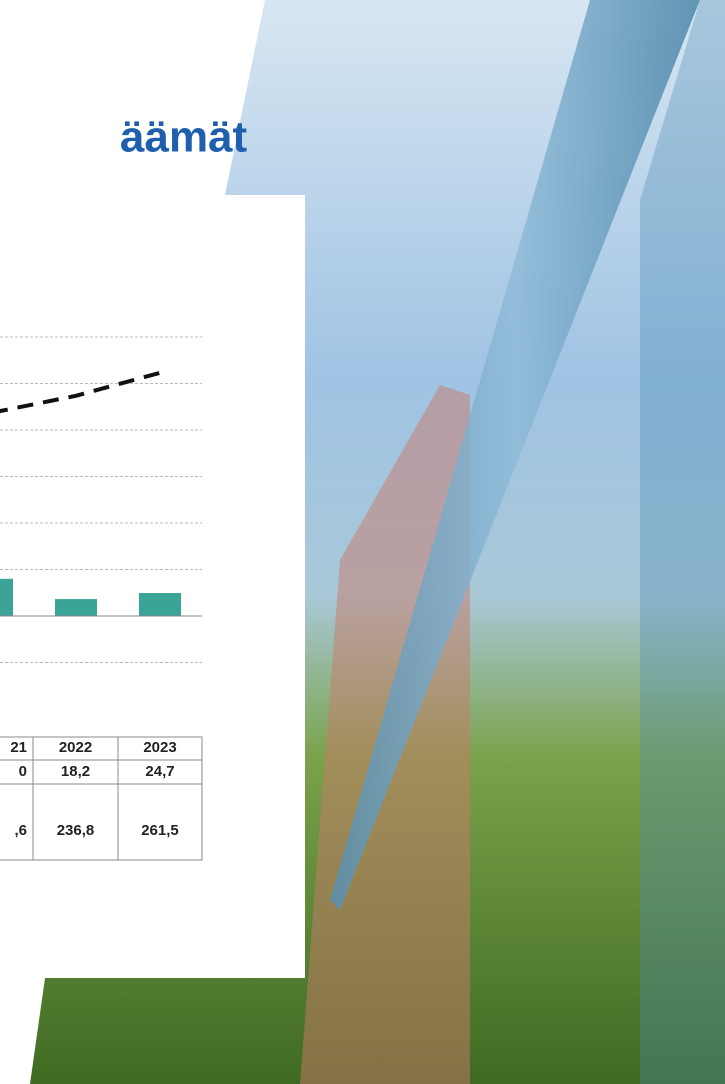  I want to click on table-cell: 261,5, so click(160, 830).